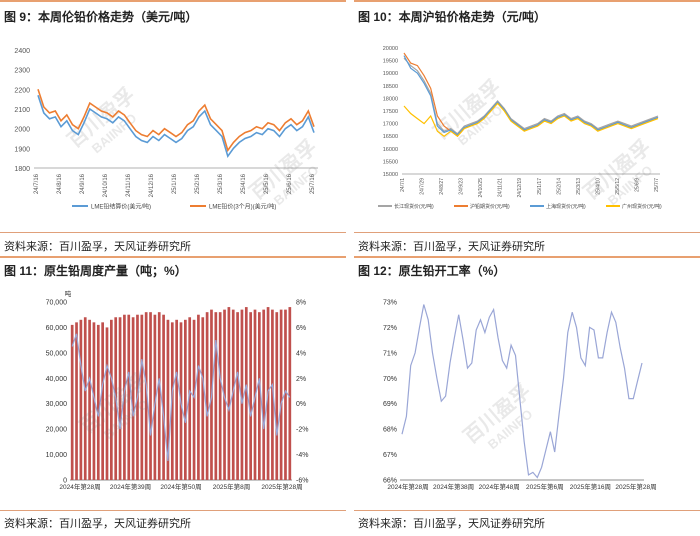 The height and width of the screenshot is (536, 700). Describe the element at coordinates (390, 87) in the screenshot. I see `y-tick-label: 18500` at that location.